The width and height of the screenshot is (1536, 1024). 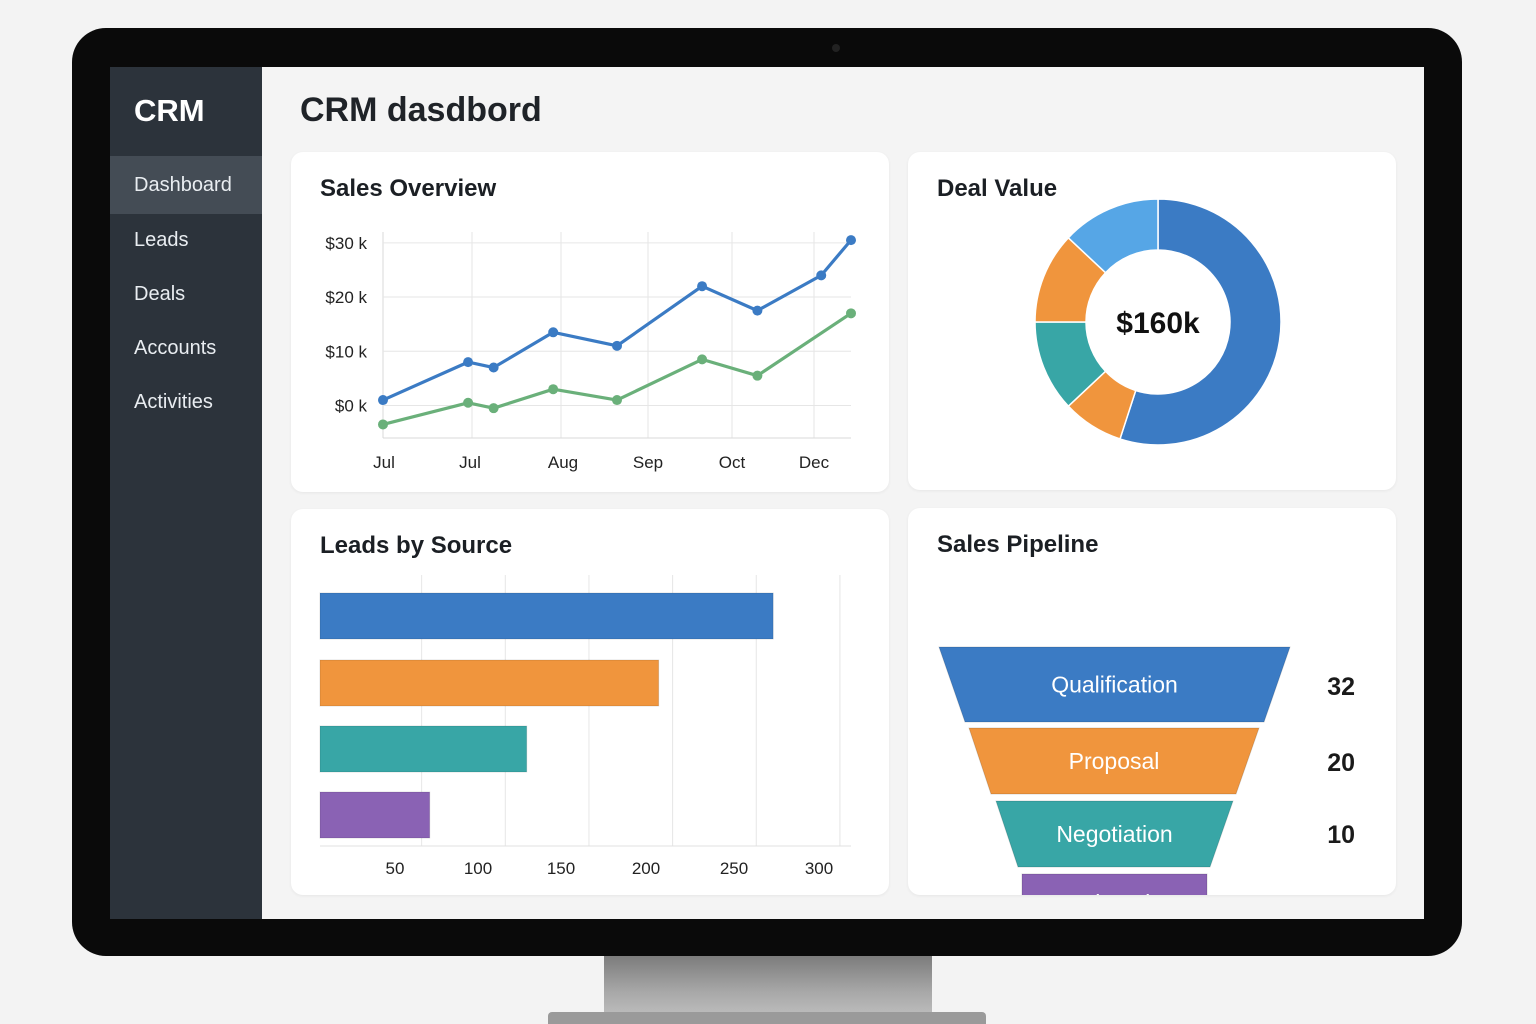 I want to click on deal-value-donut: $160k, so click(x=1158, y=322).